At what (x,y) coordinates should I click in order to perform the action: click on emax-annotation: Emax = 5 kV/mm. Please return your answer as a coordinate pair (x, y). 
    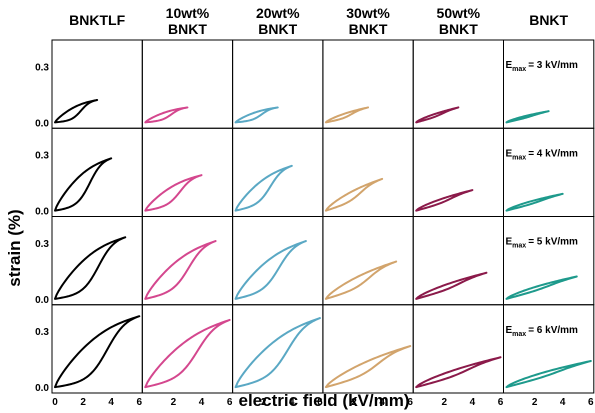
    Looking at the image, I should click on (542, 243).